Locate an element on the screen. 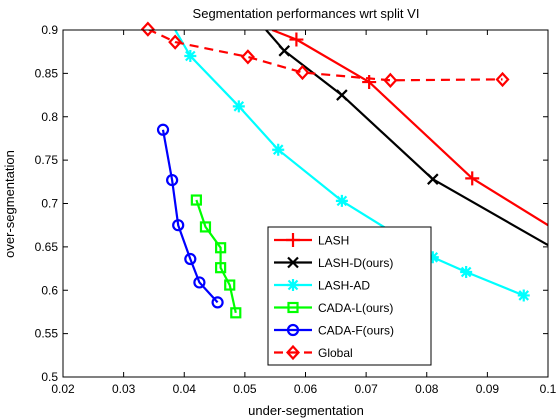  y-tick-label: 0.5 is located at coordinates (49, 377).